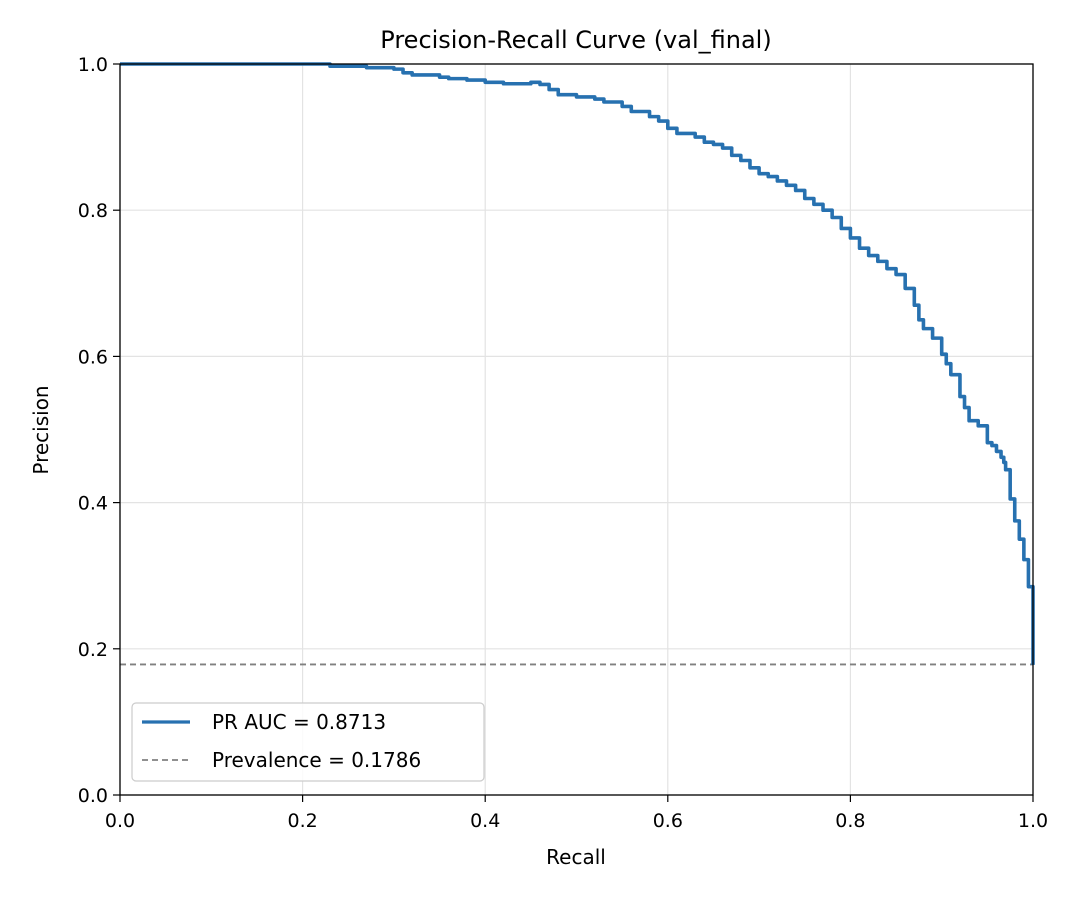 The width and height of the screenshot is (1080, 900). I want to click on legend-label-pr-auc: PR AUC = 0.8713, so click(299, 722).